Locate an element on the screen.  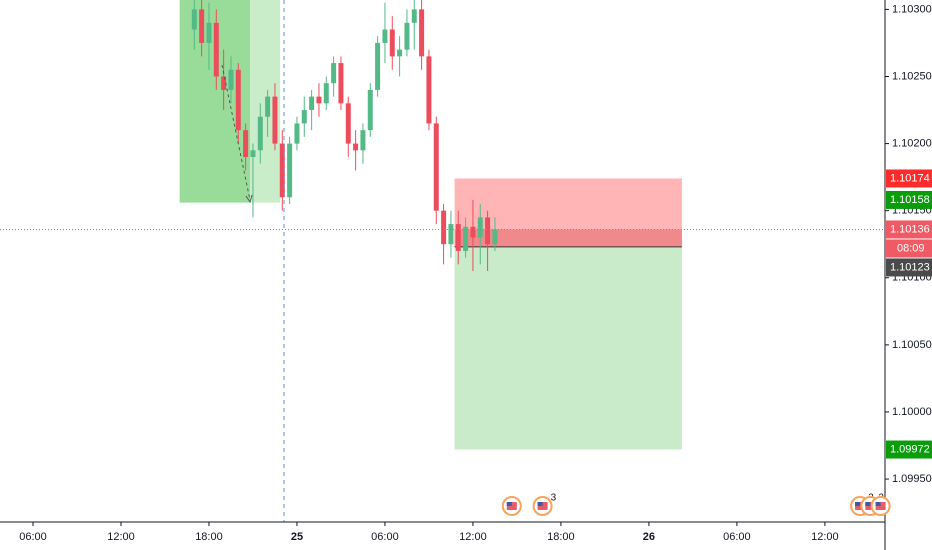
high-label-bg is located at coordinates (909, 199).